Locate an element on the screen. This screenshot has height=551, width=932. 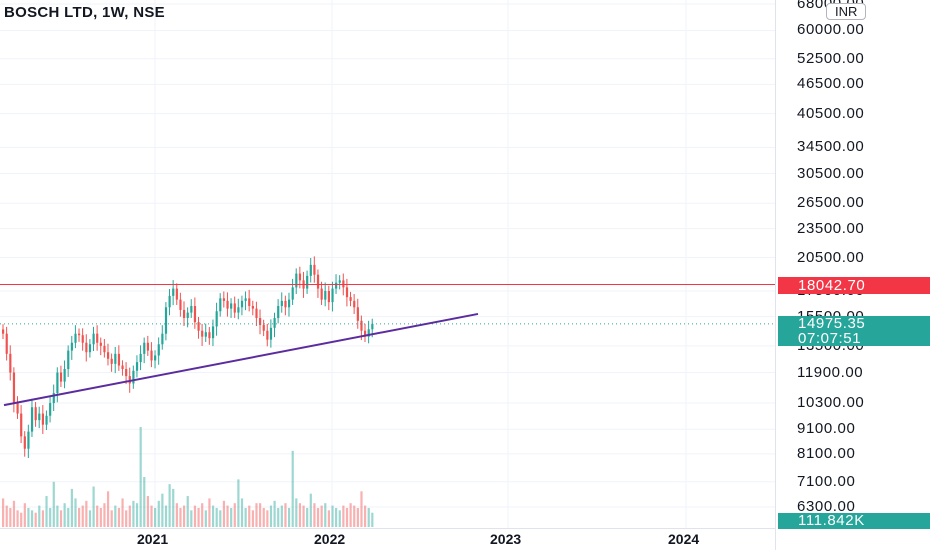
time-tick-2021: 2021 is located at coordinates (153, 539).